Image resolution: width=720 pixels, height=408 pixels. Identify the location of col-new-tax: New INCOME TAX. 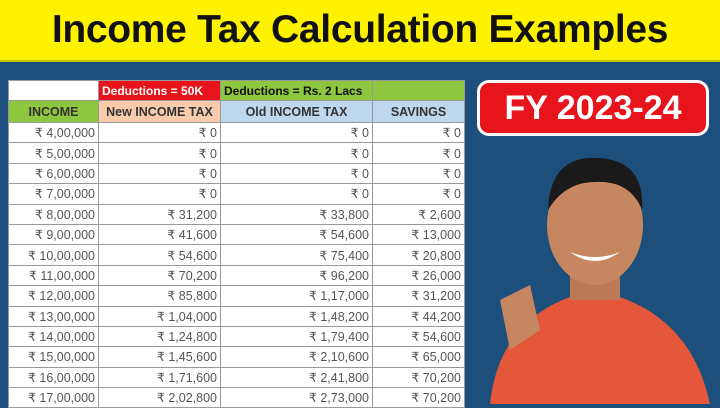
(159, 111).